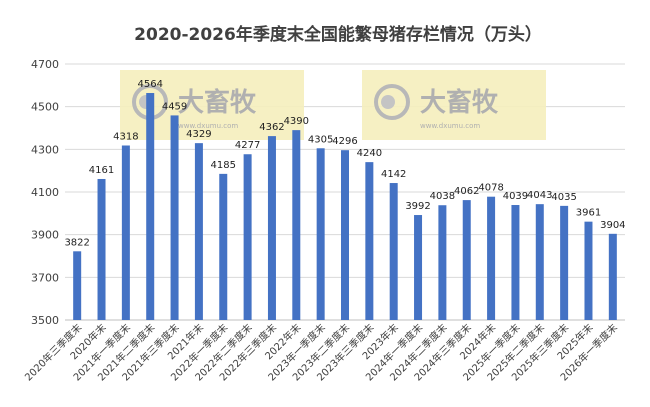 This screenshot has width=650, height=407. Describe the element at coordinates (271, 127) in the screenshot. I see `data-label: 4362` at that location.